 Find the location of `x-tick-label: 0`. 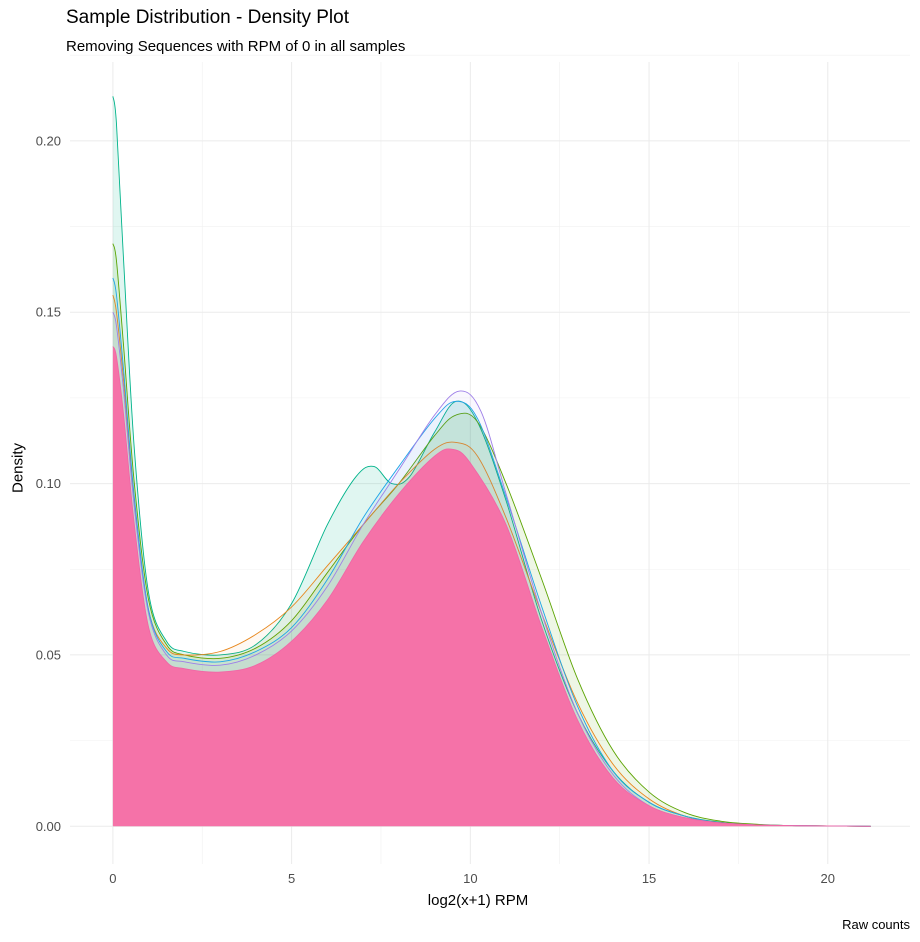

x-tick-label: 0 is located at coordinates (112, 878).